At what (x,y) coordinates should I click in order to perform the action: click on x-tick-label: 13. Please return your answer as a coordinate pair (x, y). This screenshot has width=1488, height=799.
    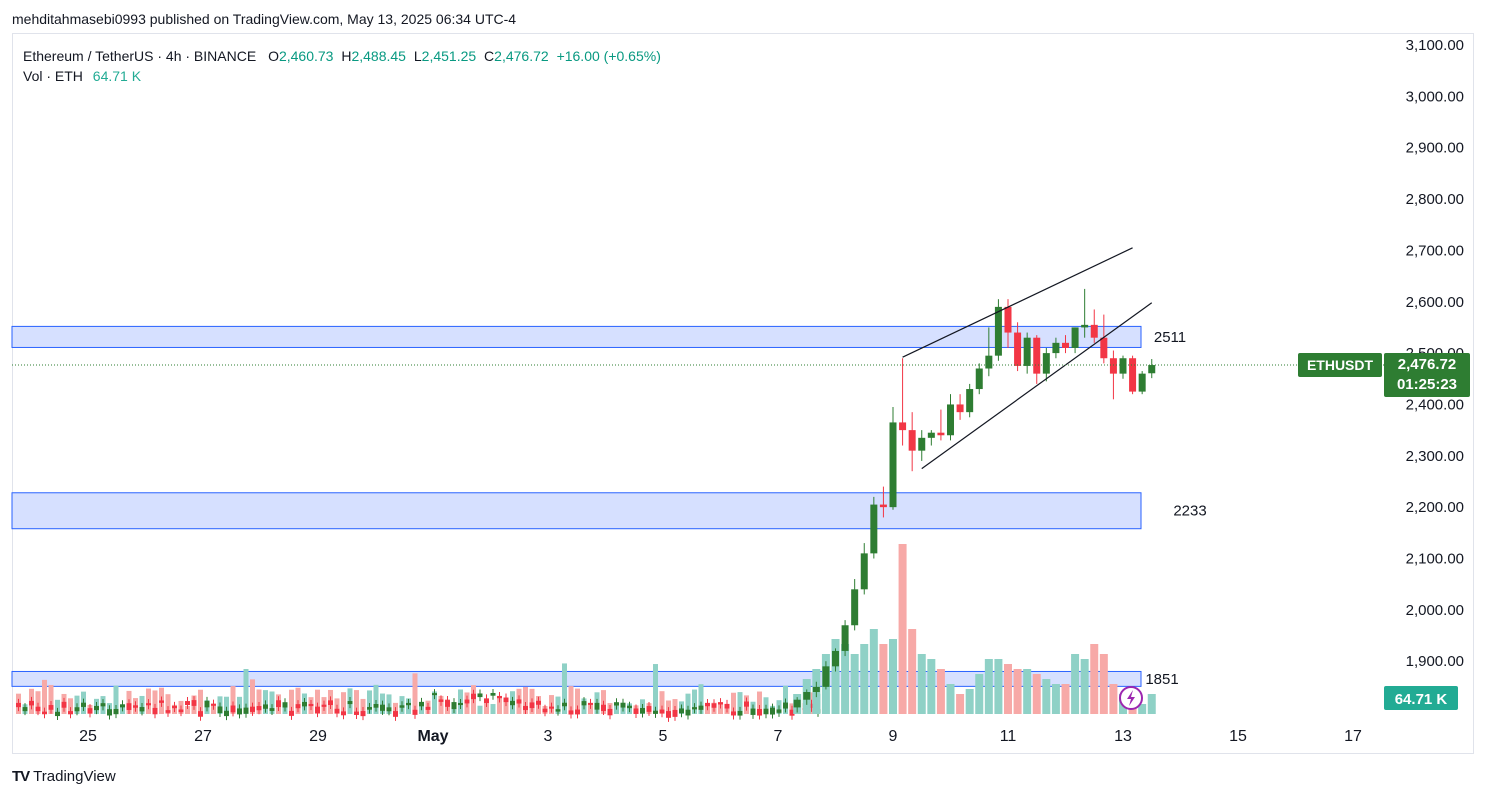
    Looking at the image, I should click on (1123, 736).